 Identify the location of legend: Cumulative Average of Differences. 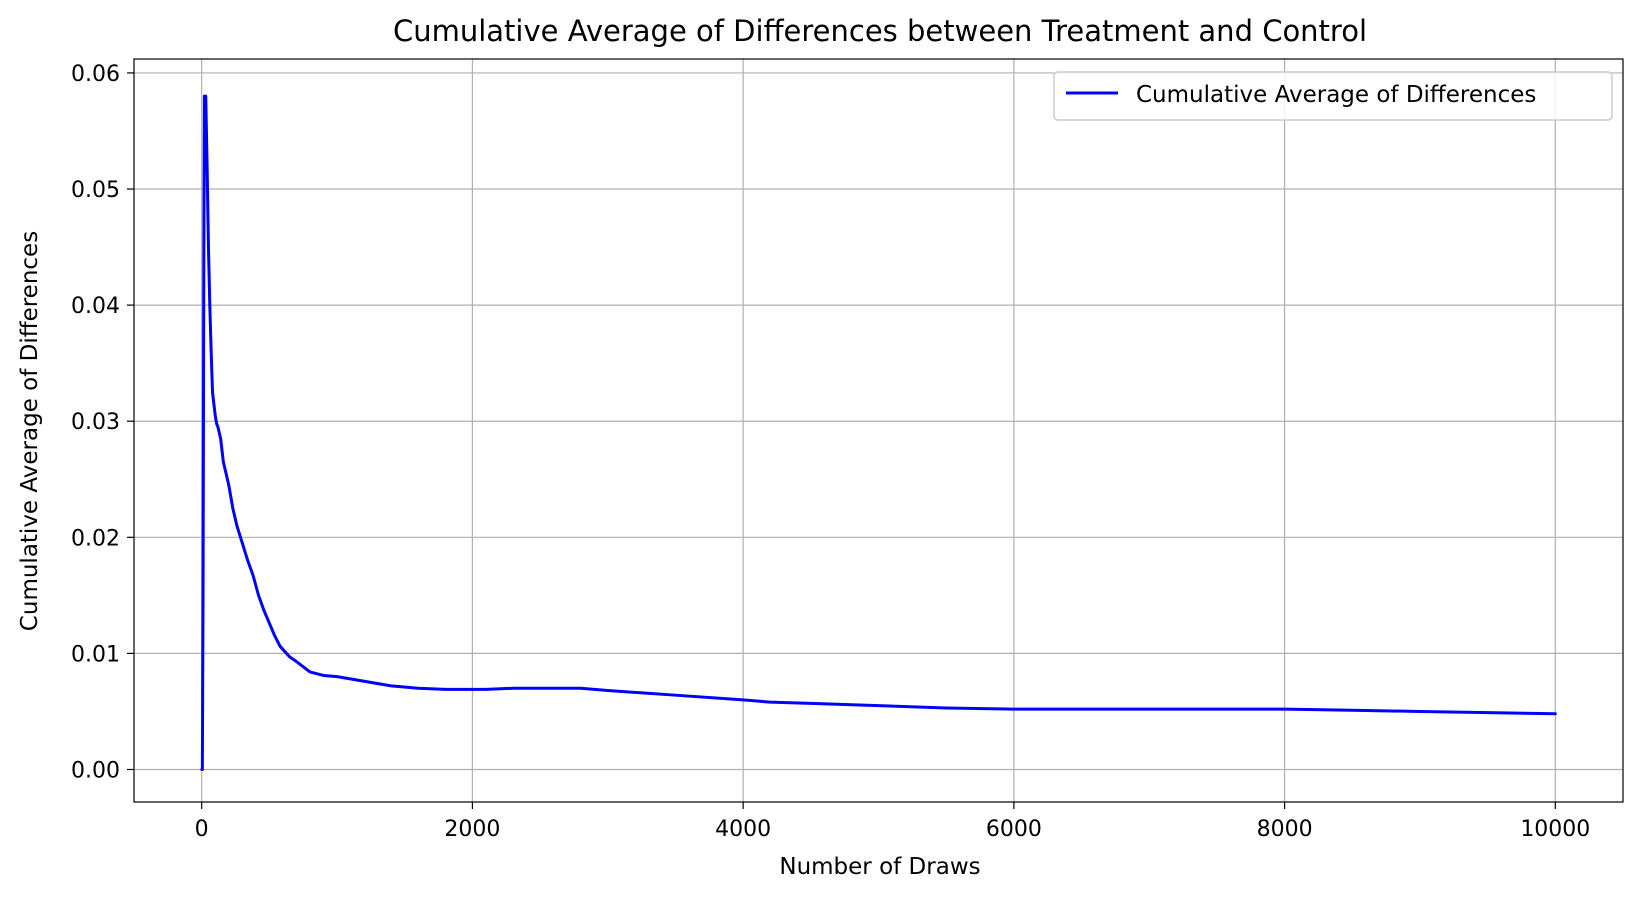
(1333, 96).